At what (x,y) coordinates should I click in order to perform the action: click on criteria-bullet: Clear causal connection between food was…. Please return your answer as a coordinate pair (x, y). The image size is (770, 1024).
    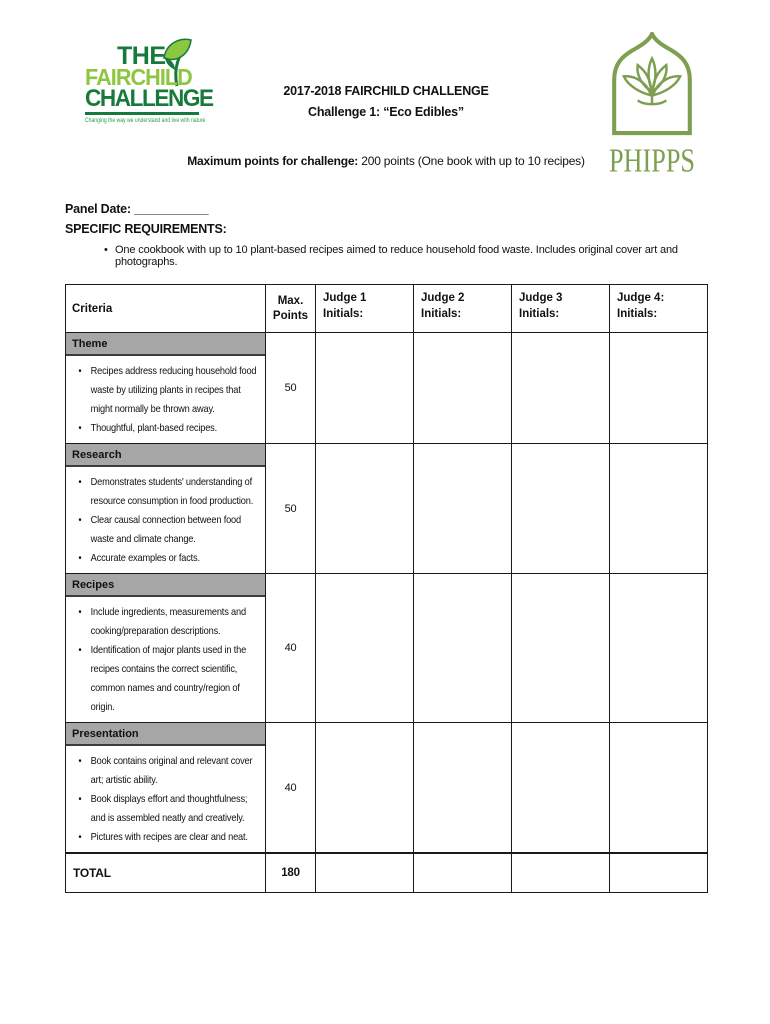
    Looking at the image, I should click on (166, 530).